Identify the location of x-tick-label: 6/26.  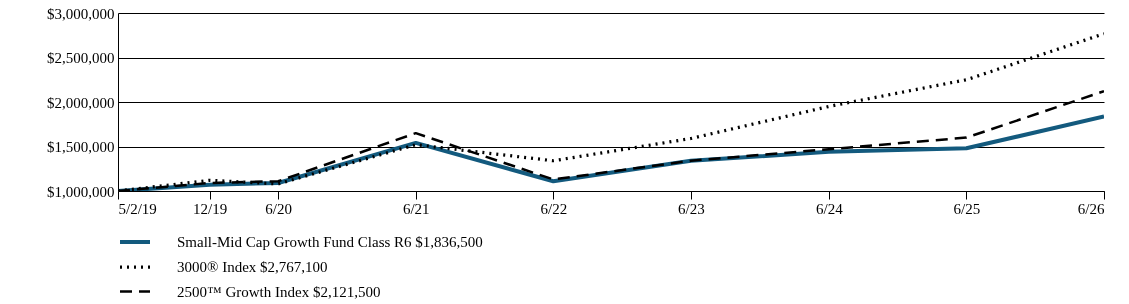
(1091, 208).